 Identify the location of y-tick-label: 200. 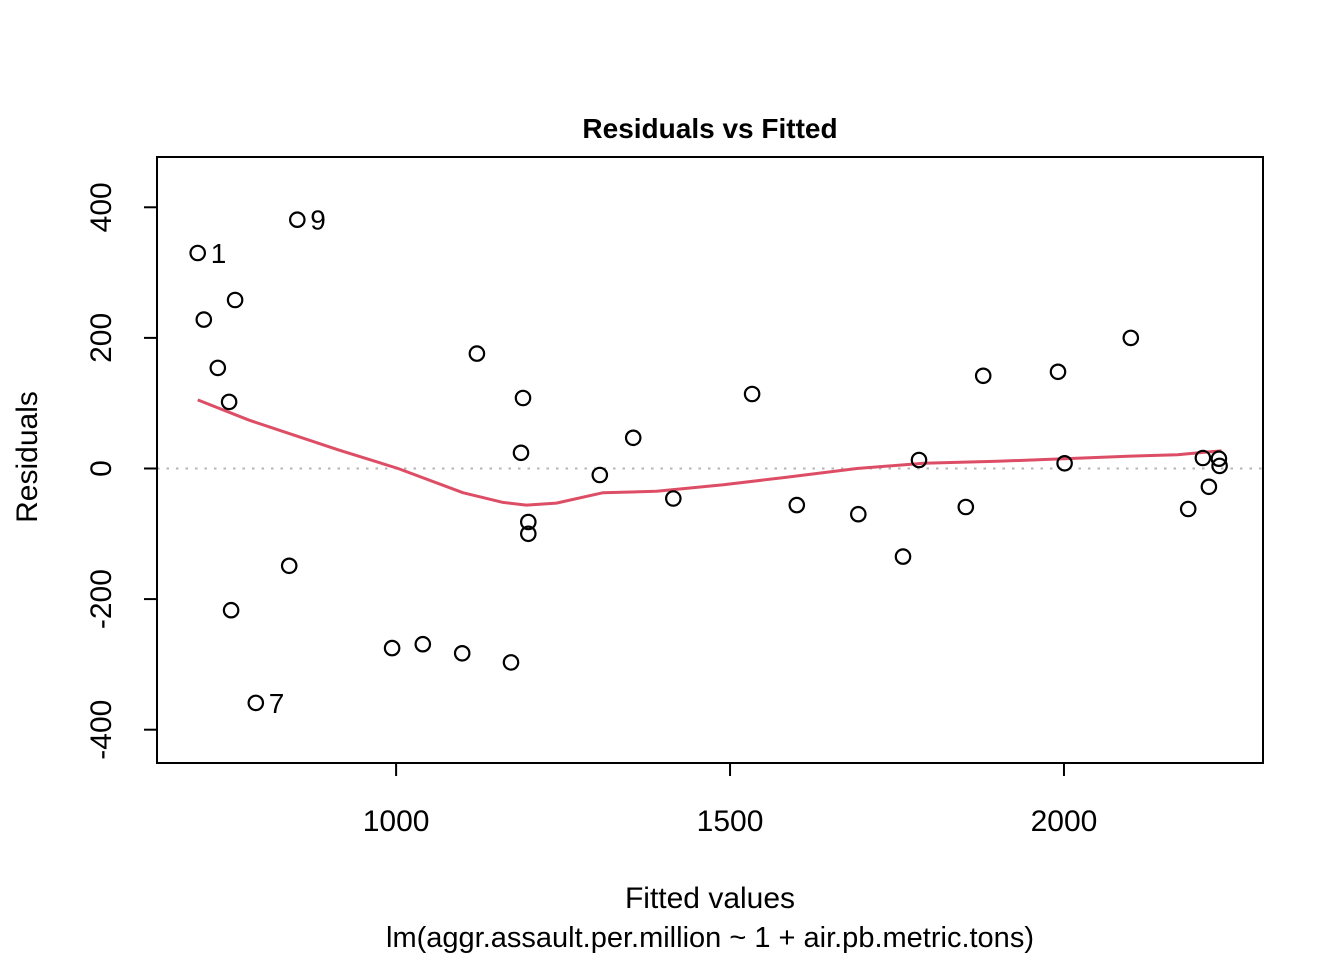
(101, 338).